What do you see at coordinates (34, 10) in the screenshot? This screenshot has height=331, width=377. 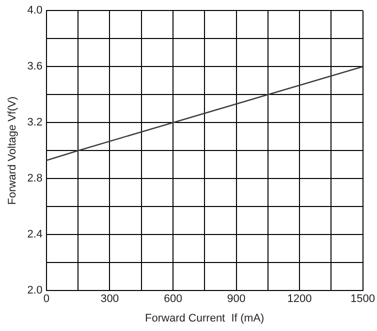 I see `y-tick-label: 4.0` at bounding box center [34, 10].